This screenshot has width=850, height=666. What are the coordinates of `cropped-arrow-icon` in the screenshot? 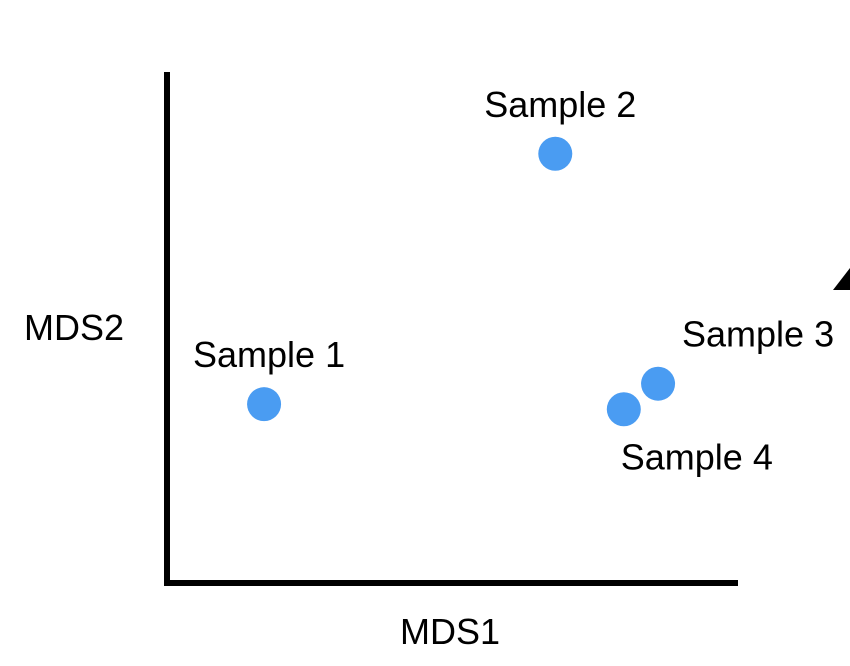 It's located at (841, 279).